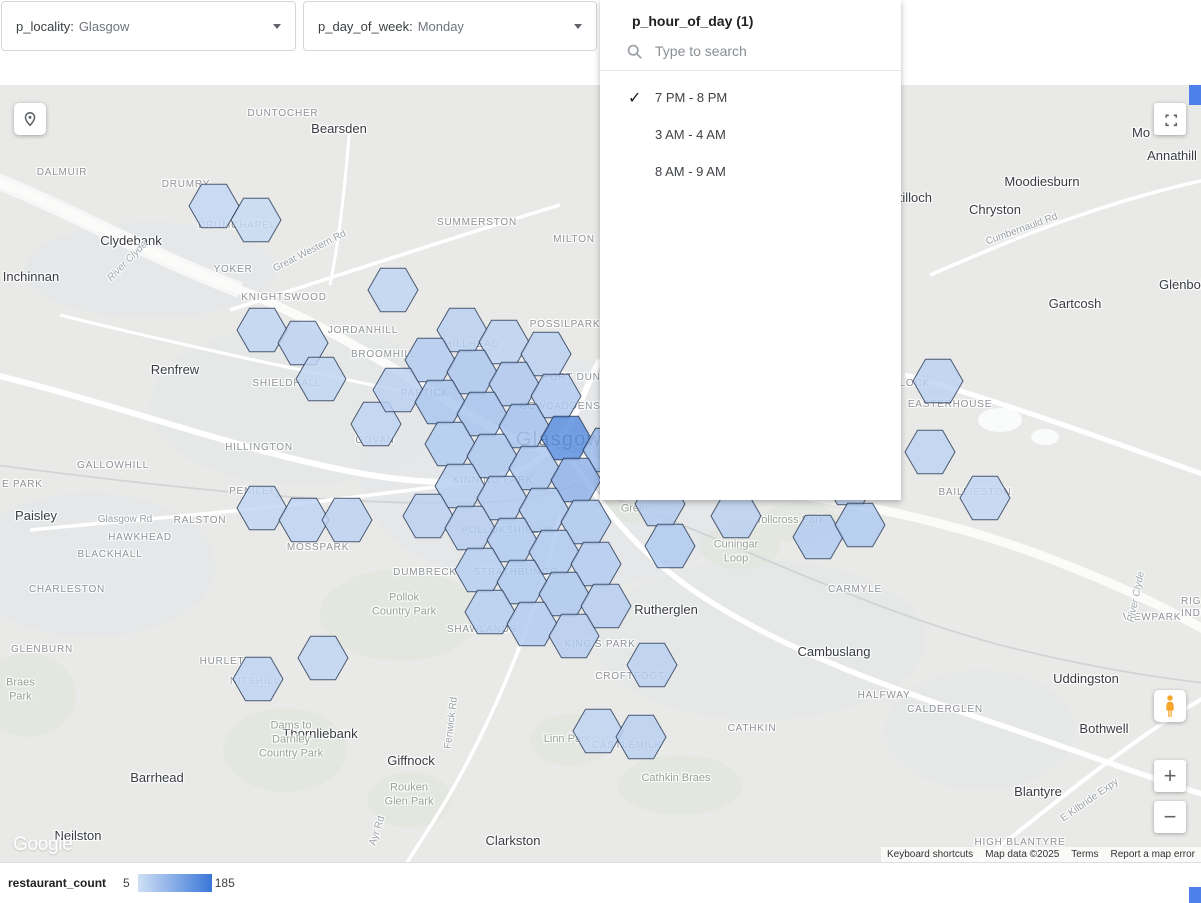 This screenshot has height=903, width=1201. I want to click on fullscreen-icon, so click(1171, 120).